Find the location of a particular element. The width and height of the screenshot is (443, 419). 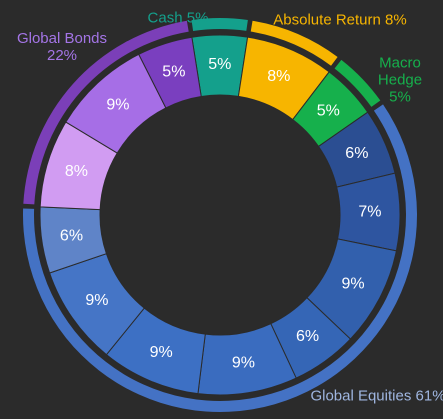

group-label: Global Equities 61% is located at coordinates (375, 396).